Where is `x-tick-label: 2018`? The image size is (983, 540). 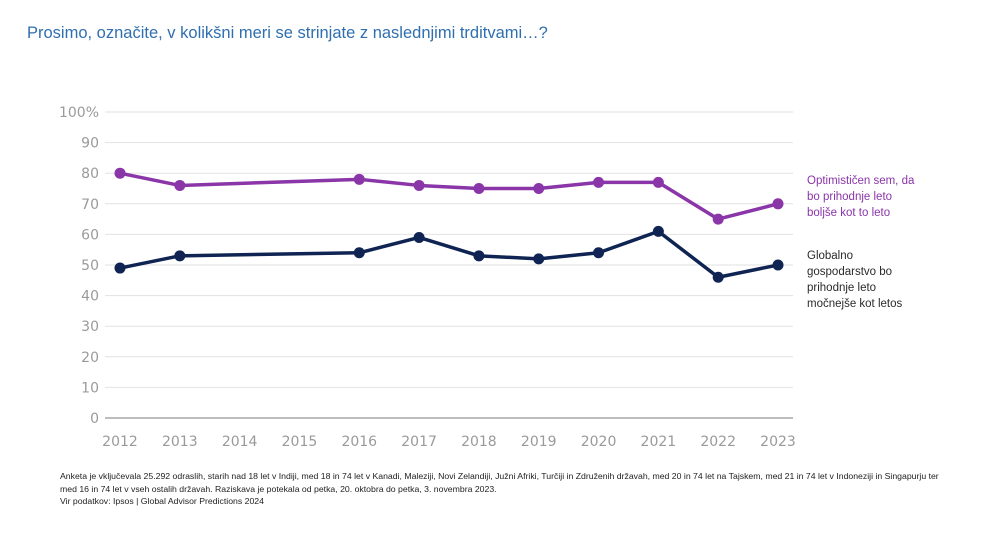
x-tick-label: 2018 is located at coordinates (479, 442).